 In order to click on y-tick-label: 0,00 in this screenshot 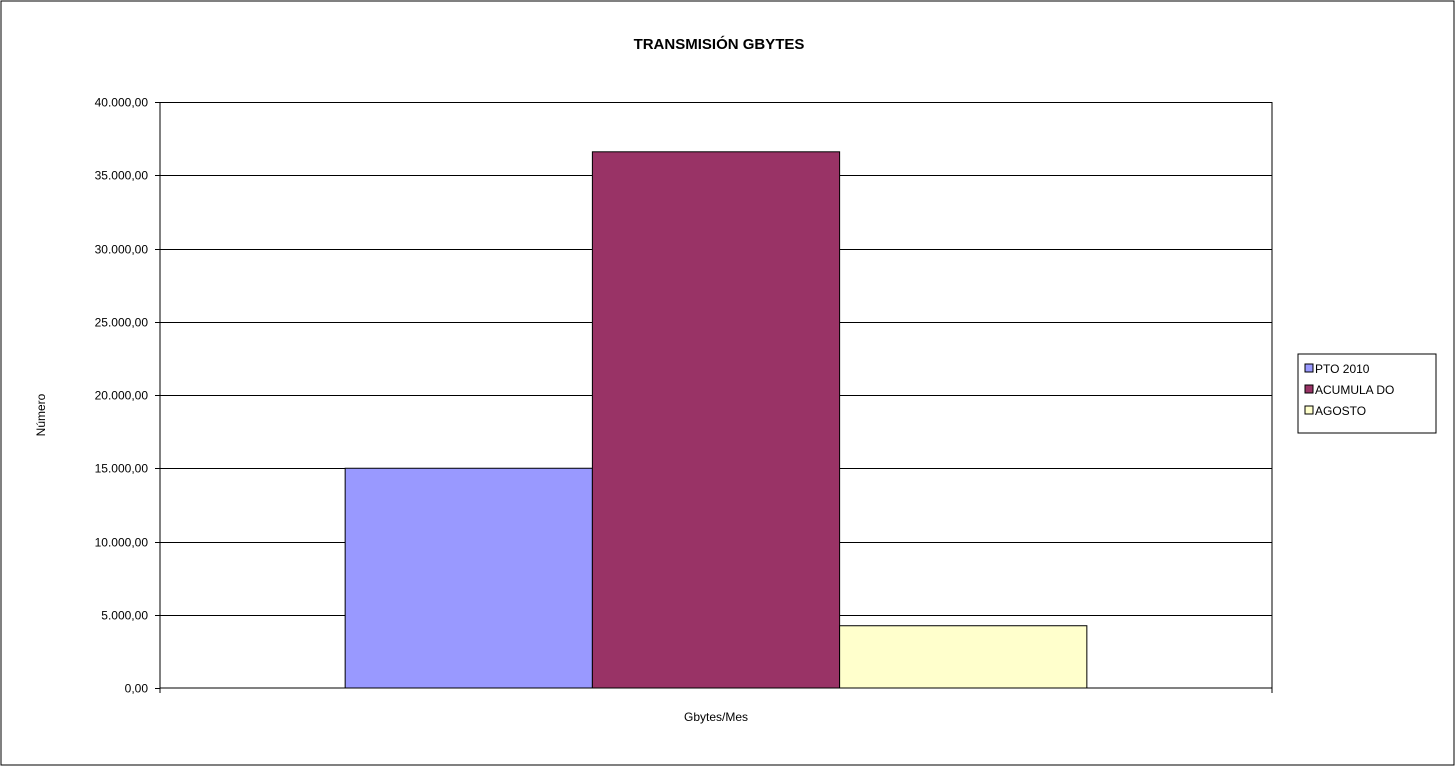, I will do `click(137, 689)`.